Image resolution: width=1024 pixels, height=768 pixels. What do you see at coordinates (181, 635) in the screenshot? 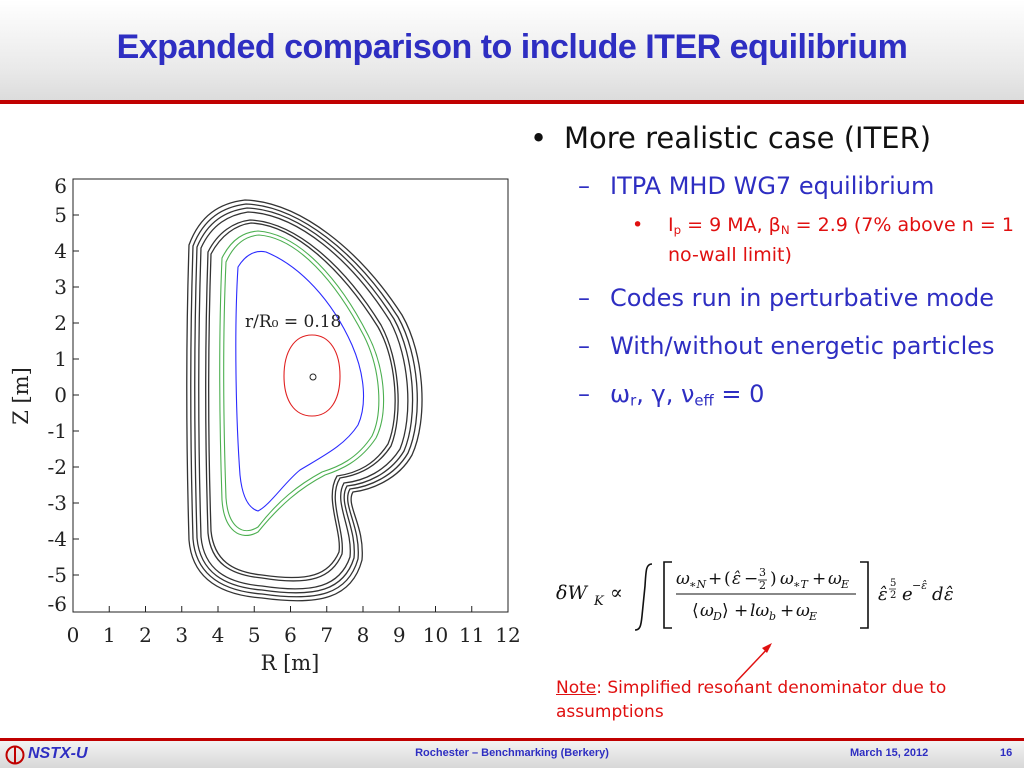
I see `x-tick-label: 3` at bounding box center [181, 635].